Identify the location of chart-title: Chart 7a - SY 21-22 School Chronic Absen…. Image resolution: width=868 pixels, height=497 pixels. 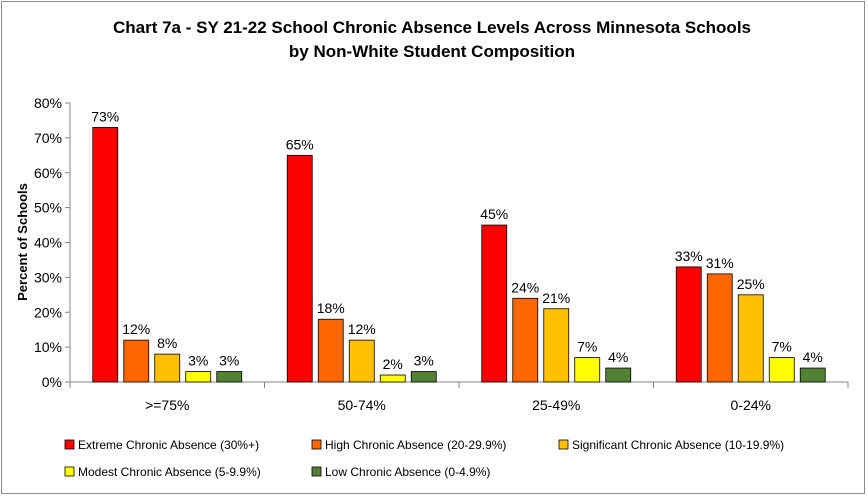
(432, 27).